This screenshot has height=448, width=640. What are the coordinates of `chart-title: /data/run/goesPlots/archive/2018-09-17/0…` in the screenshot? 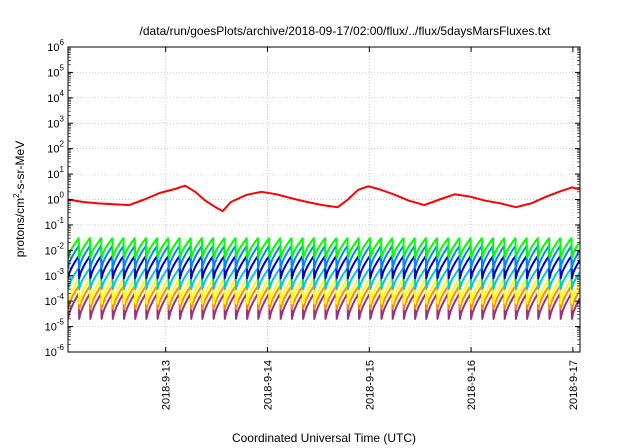 It's located at (346, 31).